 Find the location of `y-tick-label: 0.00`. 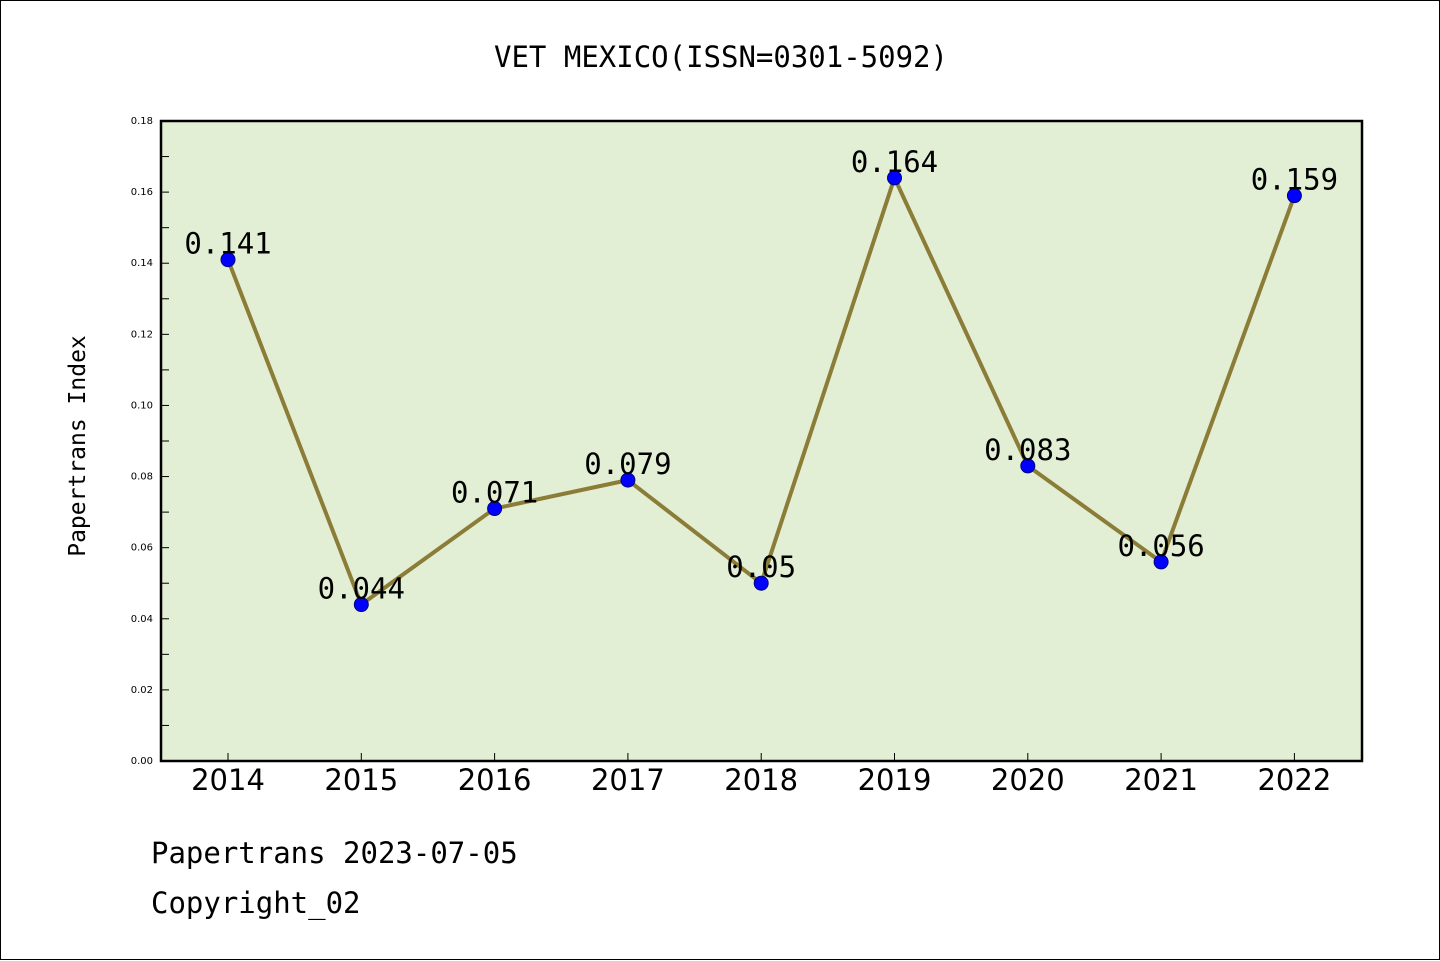

y-tick-label: 0.00 is located at coordinates (142, 761).